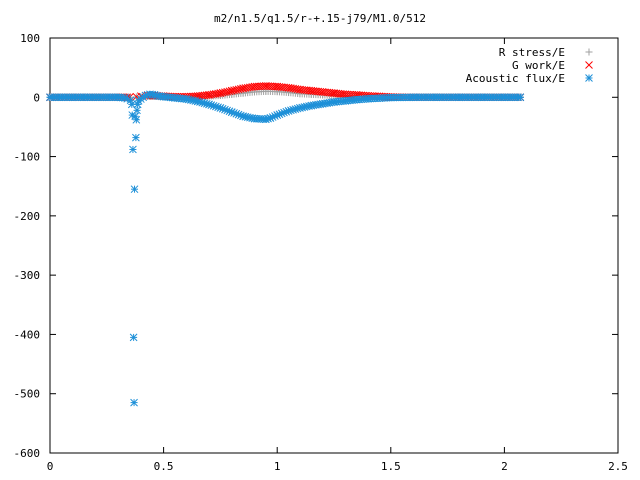 The width and height of the screenshot is (640, 480). I want to click on x-tick-label: 2.5, so click(618, 466).